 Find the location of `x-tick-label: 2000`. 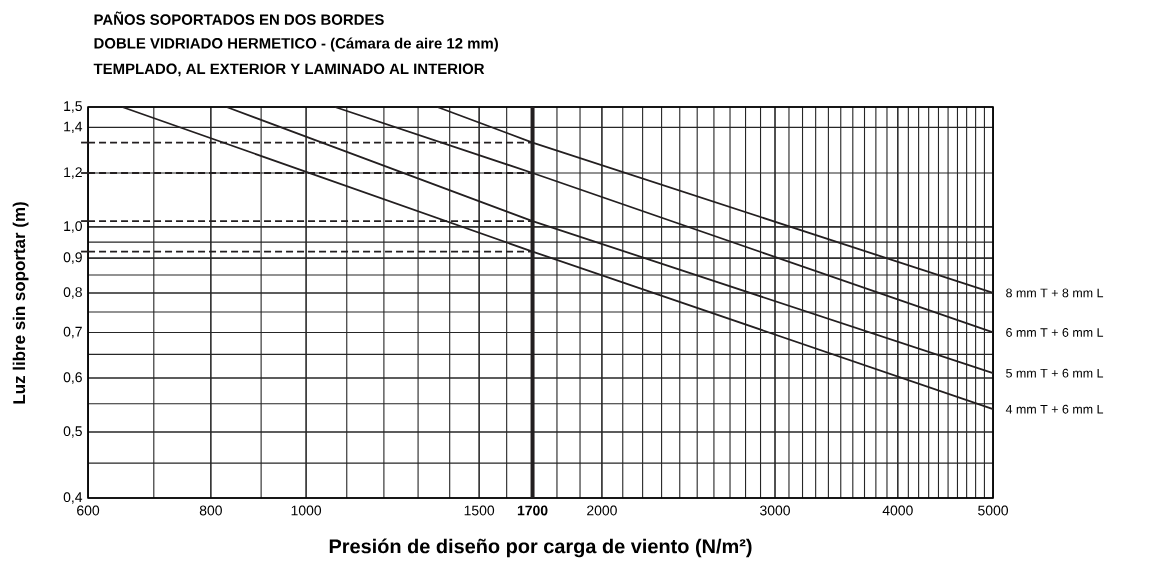

x-tick-label: 2000 is located at coordinates (602, 510).